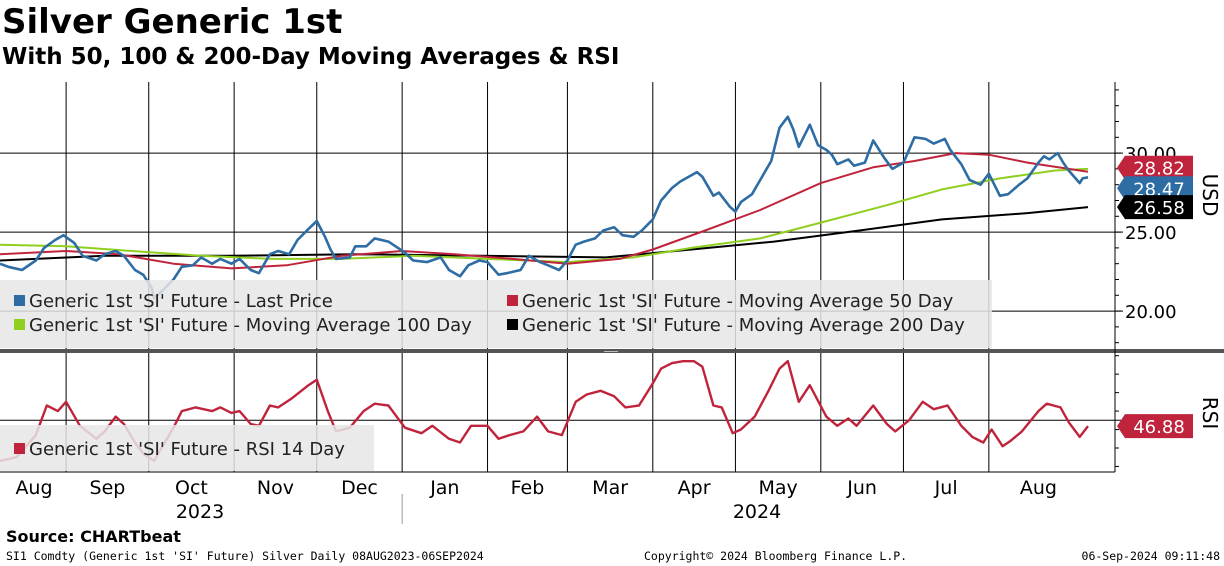 The image size is (1224, 566). What do you see at coordinates (1159, 189) in the screenshot?
I see `flag-last-price-text: 28.47` at bounding box center [1159, 189].